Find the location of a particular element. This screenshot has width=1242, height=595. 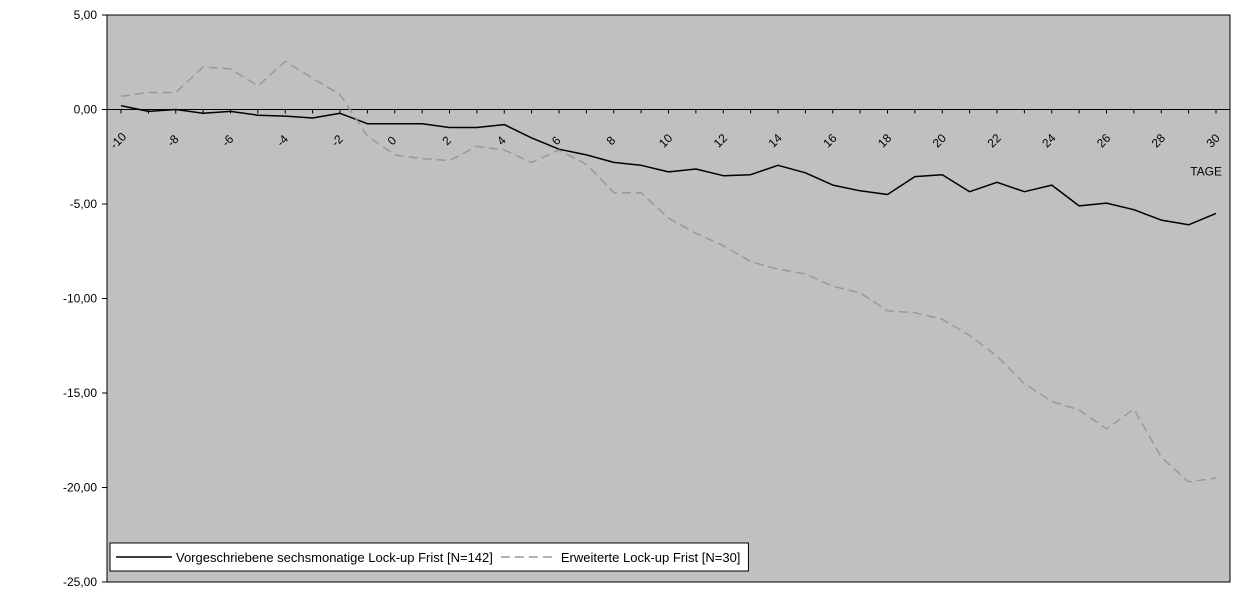

y-tick-label: -15,00 is located at coordinates (80, 393).